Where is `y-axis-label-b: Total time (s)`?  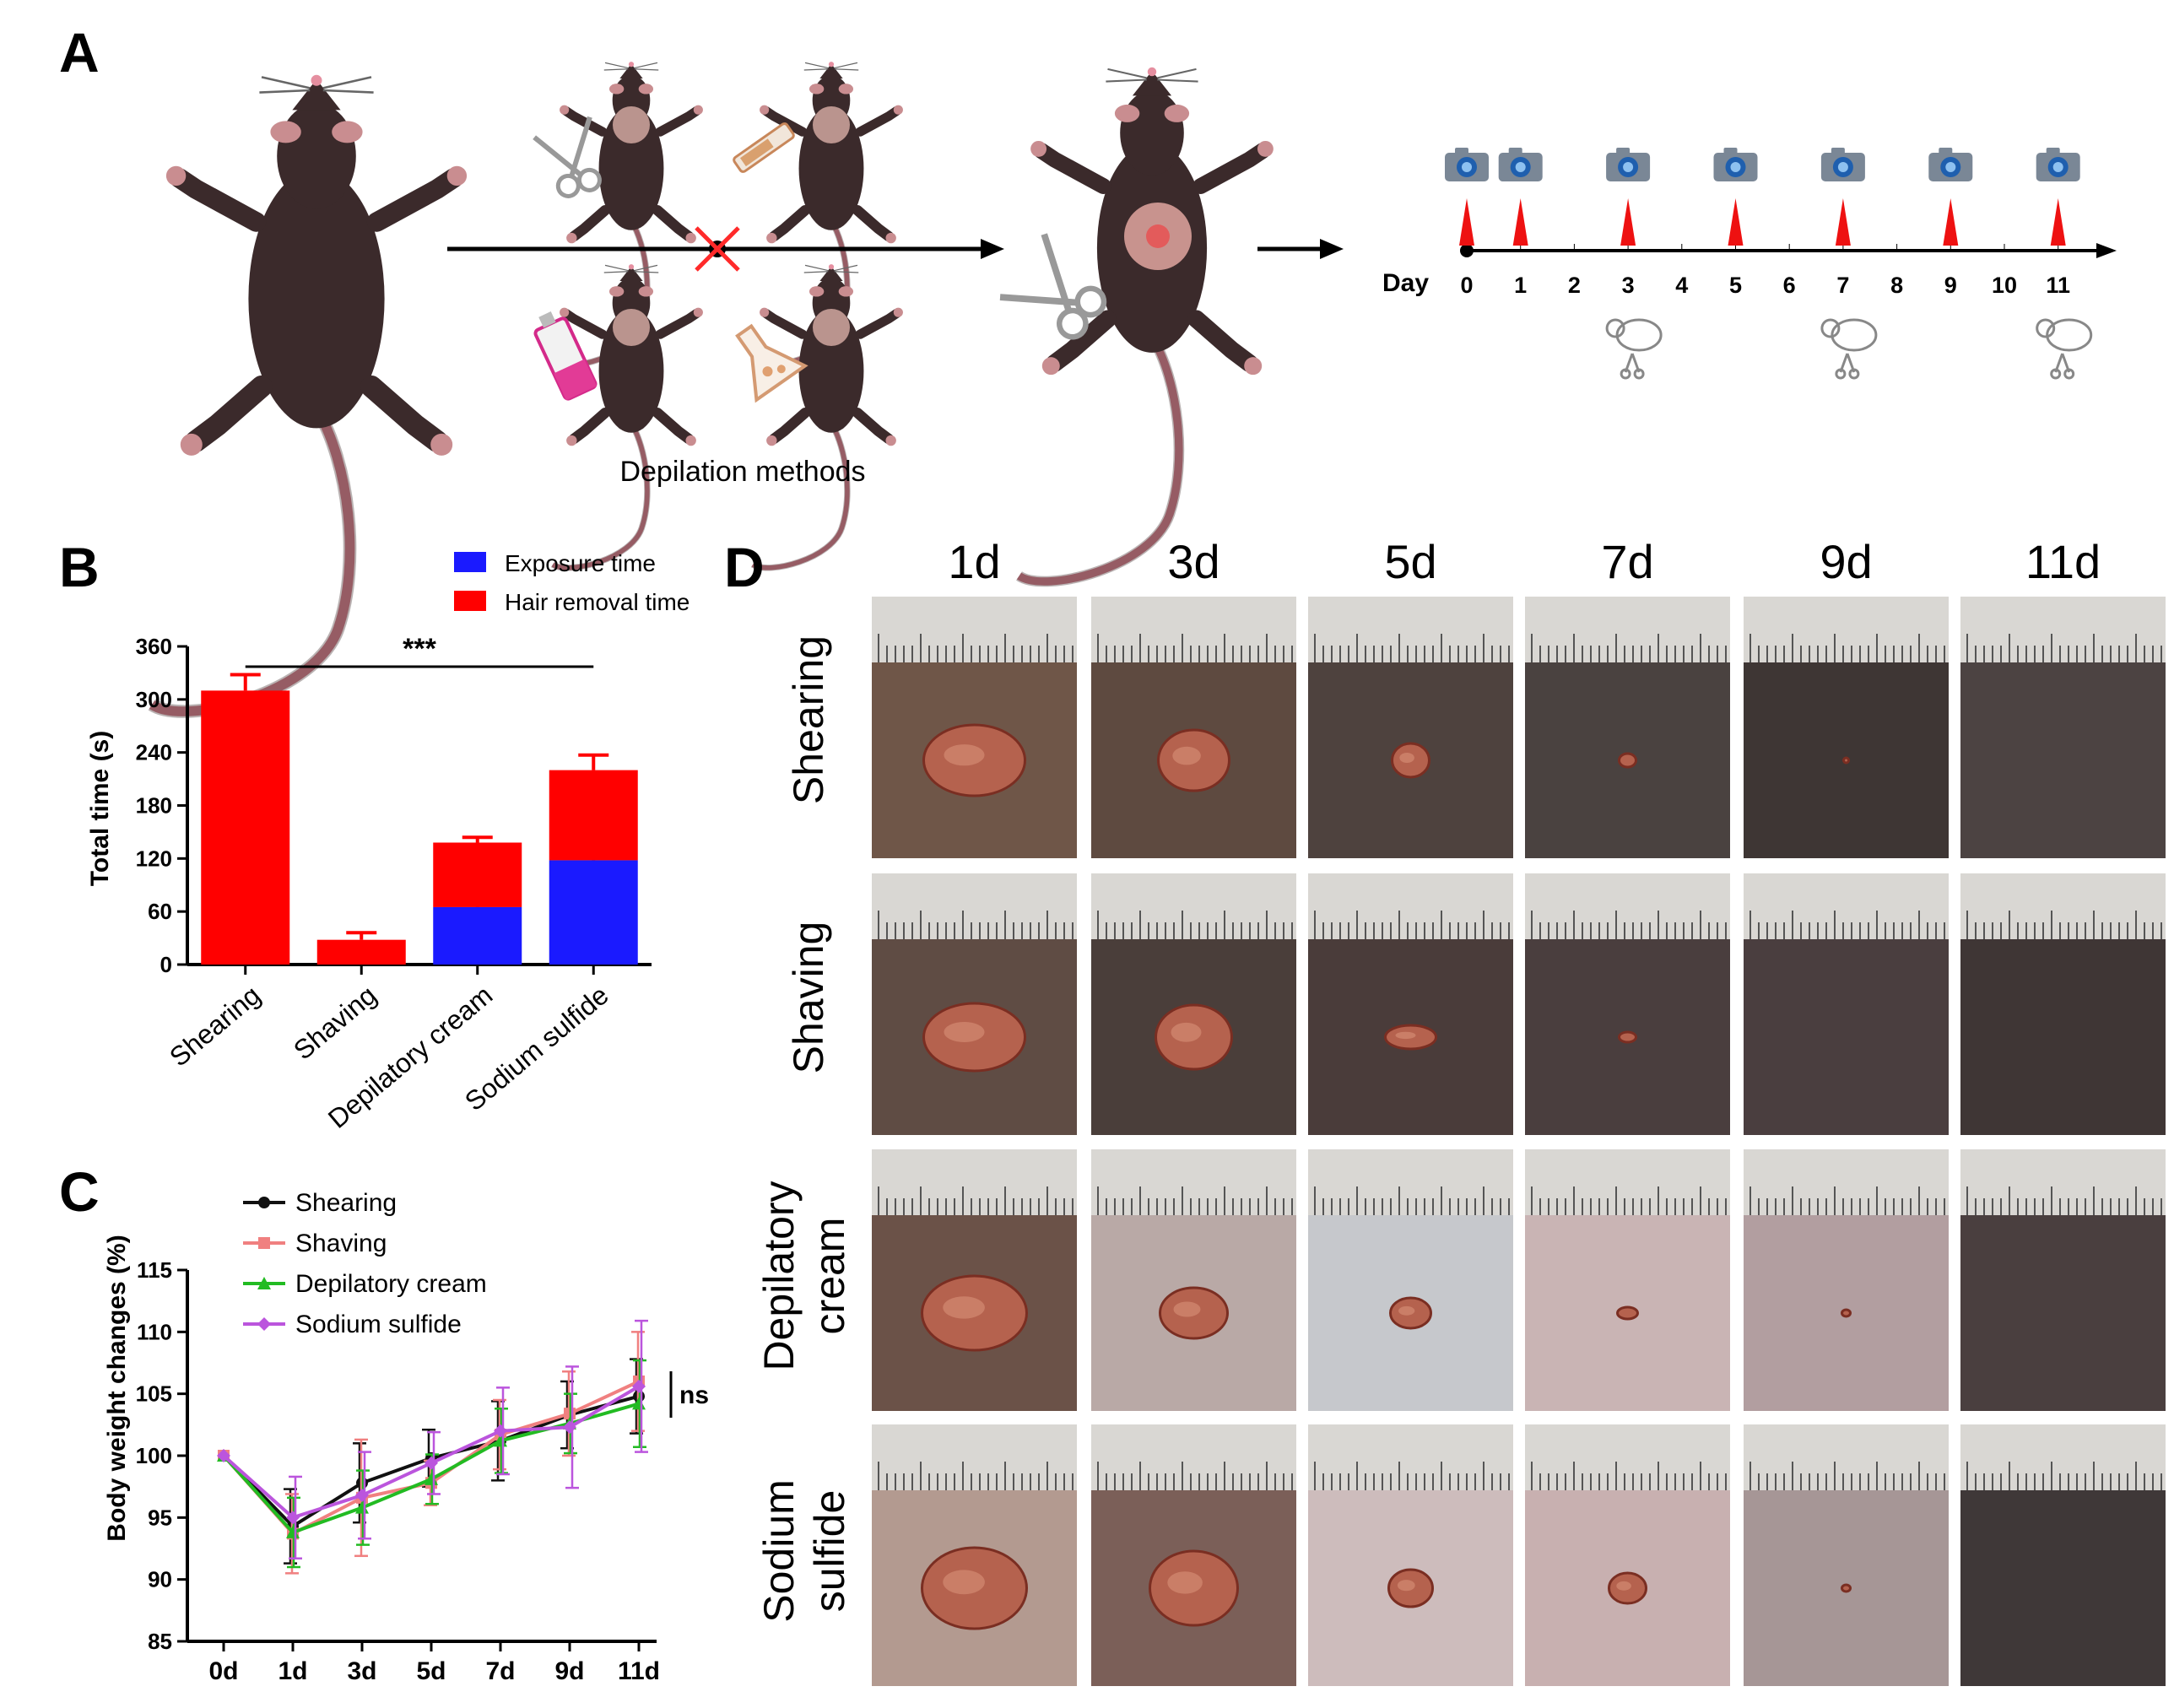
y-axis-label-b: Total time (s) is located at coordinates (100, 808).